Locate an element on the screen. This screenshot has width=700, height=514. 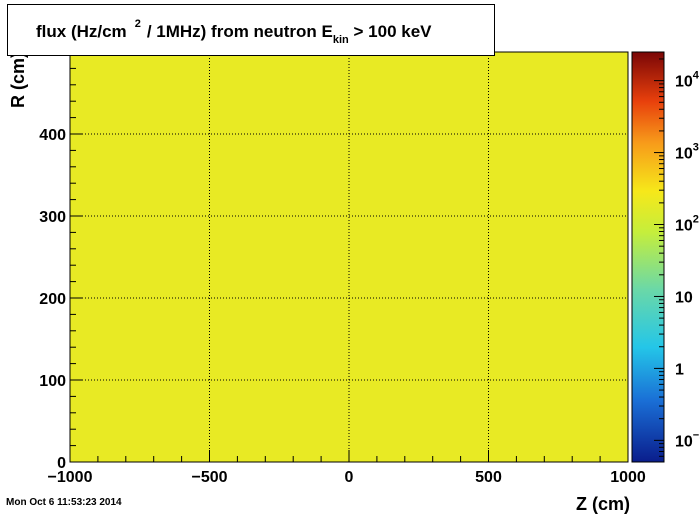
y-axis-title: R (cm) is located at coordinates (18, 80).